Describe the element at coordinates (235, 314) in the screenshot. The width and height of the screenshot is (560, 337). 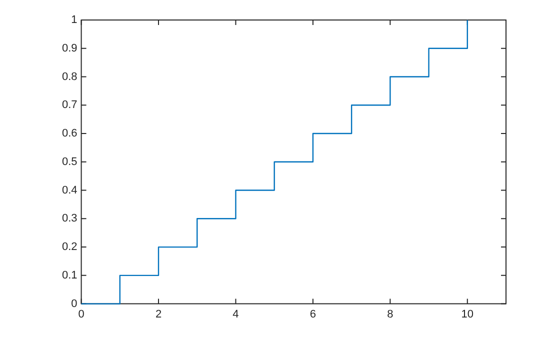
I see `x-tick-label: 4` at that location.